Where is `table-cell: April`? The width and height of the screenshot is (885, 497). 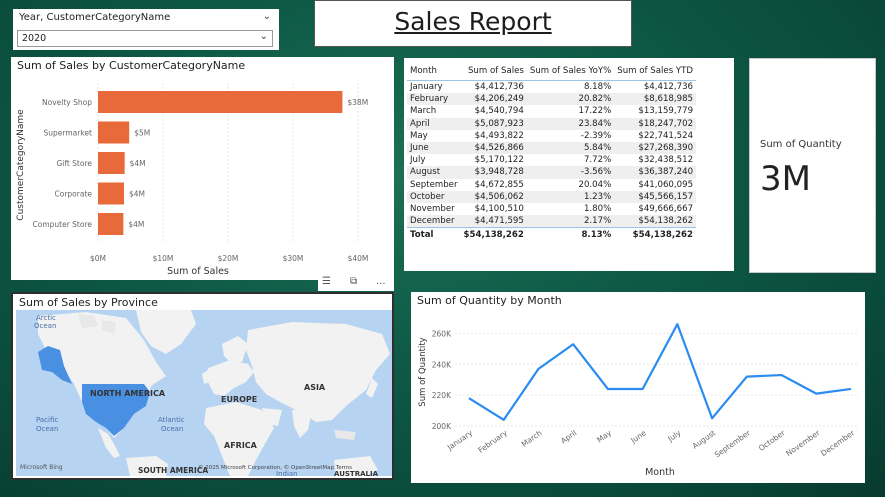
table-cell: April is located at coordinates (434, 123).